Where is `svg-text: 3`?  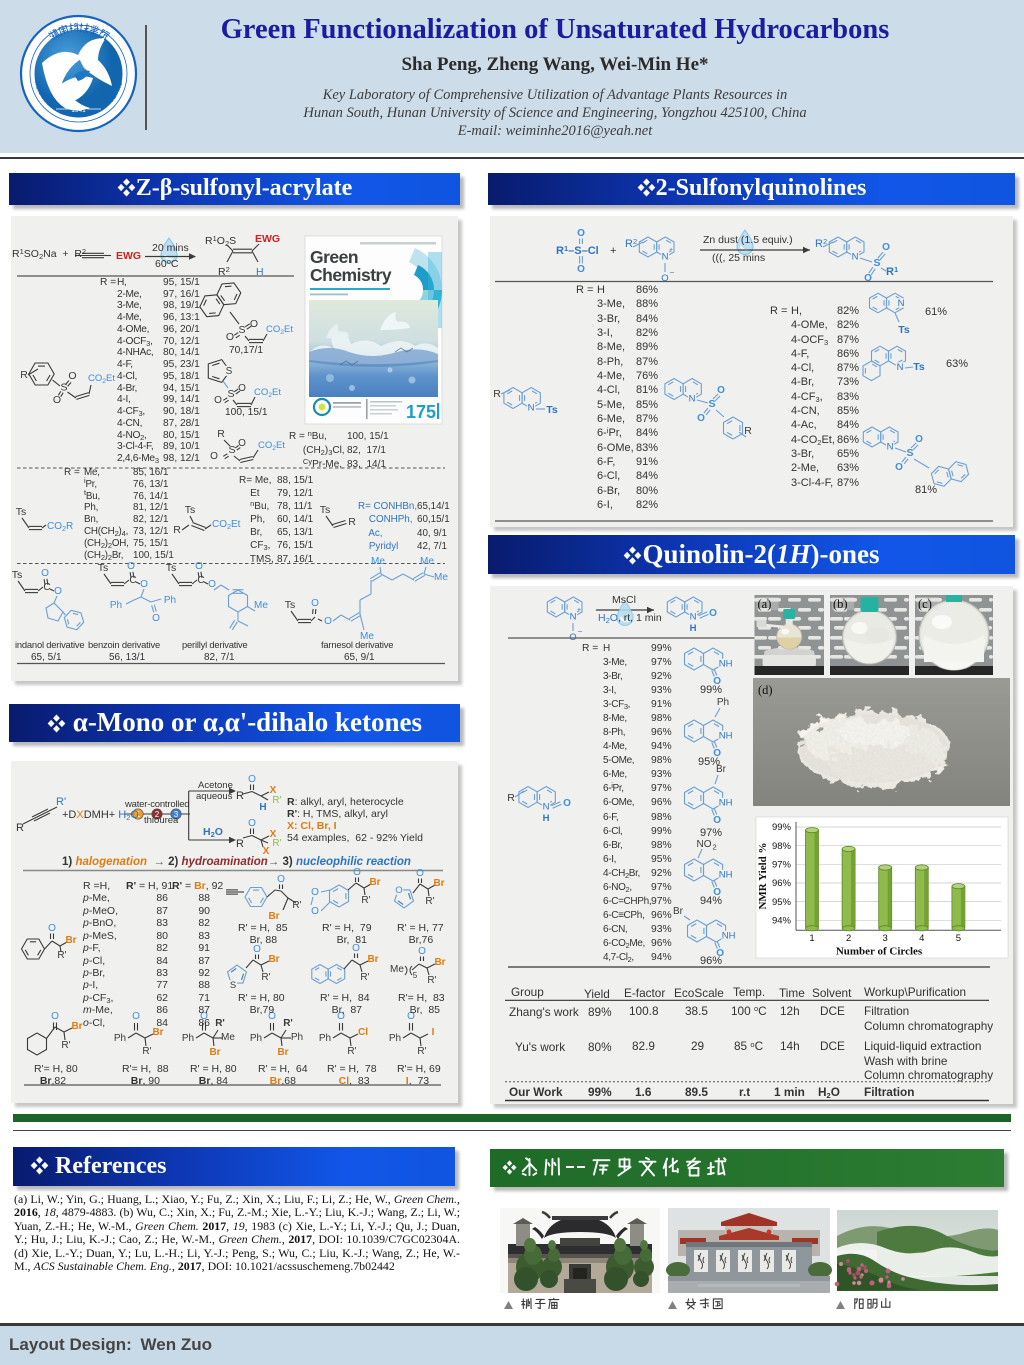 svg-text: 3 is located at coordinates (176, 814).